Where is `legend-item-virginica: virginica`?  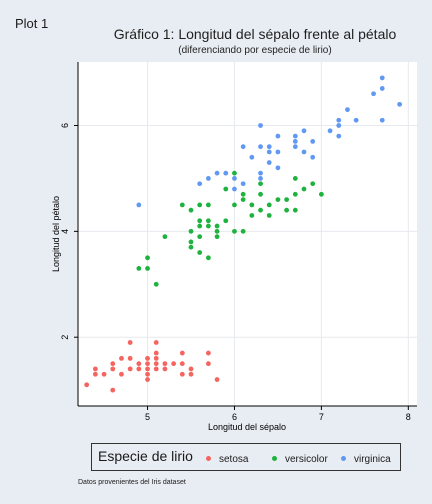 legend-item-virginica: virginica is located at coordinates (366, 459).